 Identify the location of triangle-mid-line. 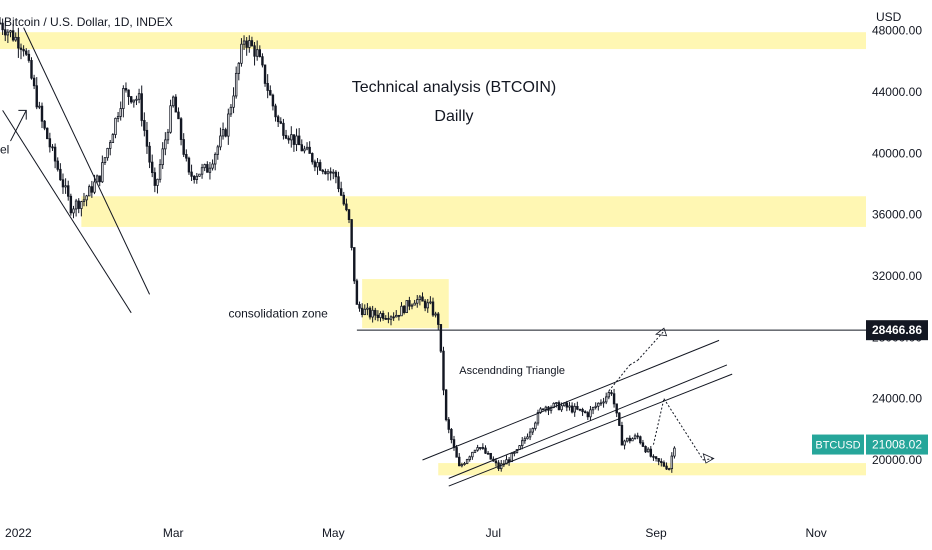
(588, 421).